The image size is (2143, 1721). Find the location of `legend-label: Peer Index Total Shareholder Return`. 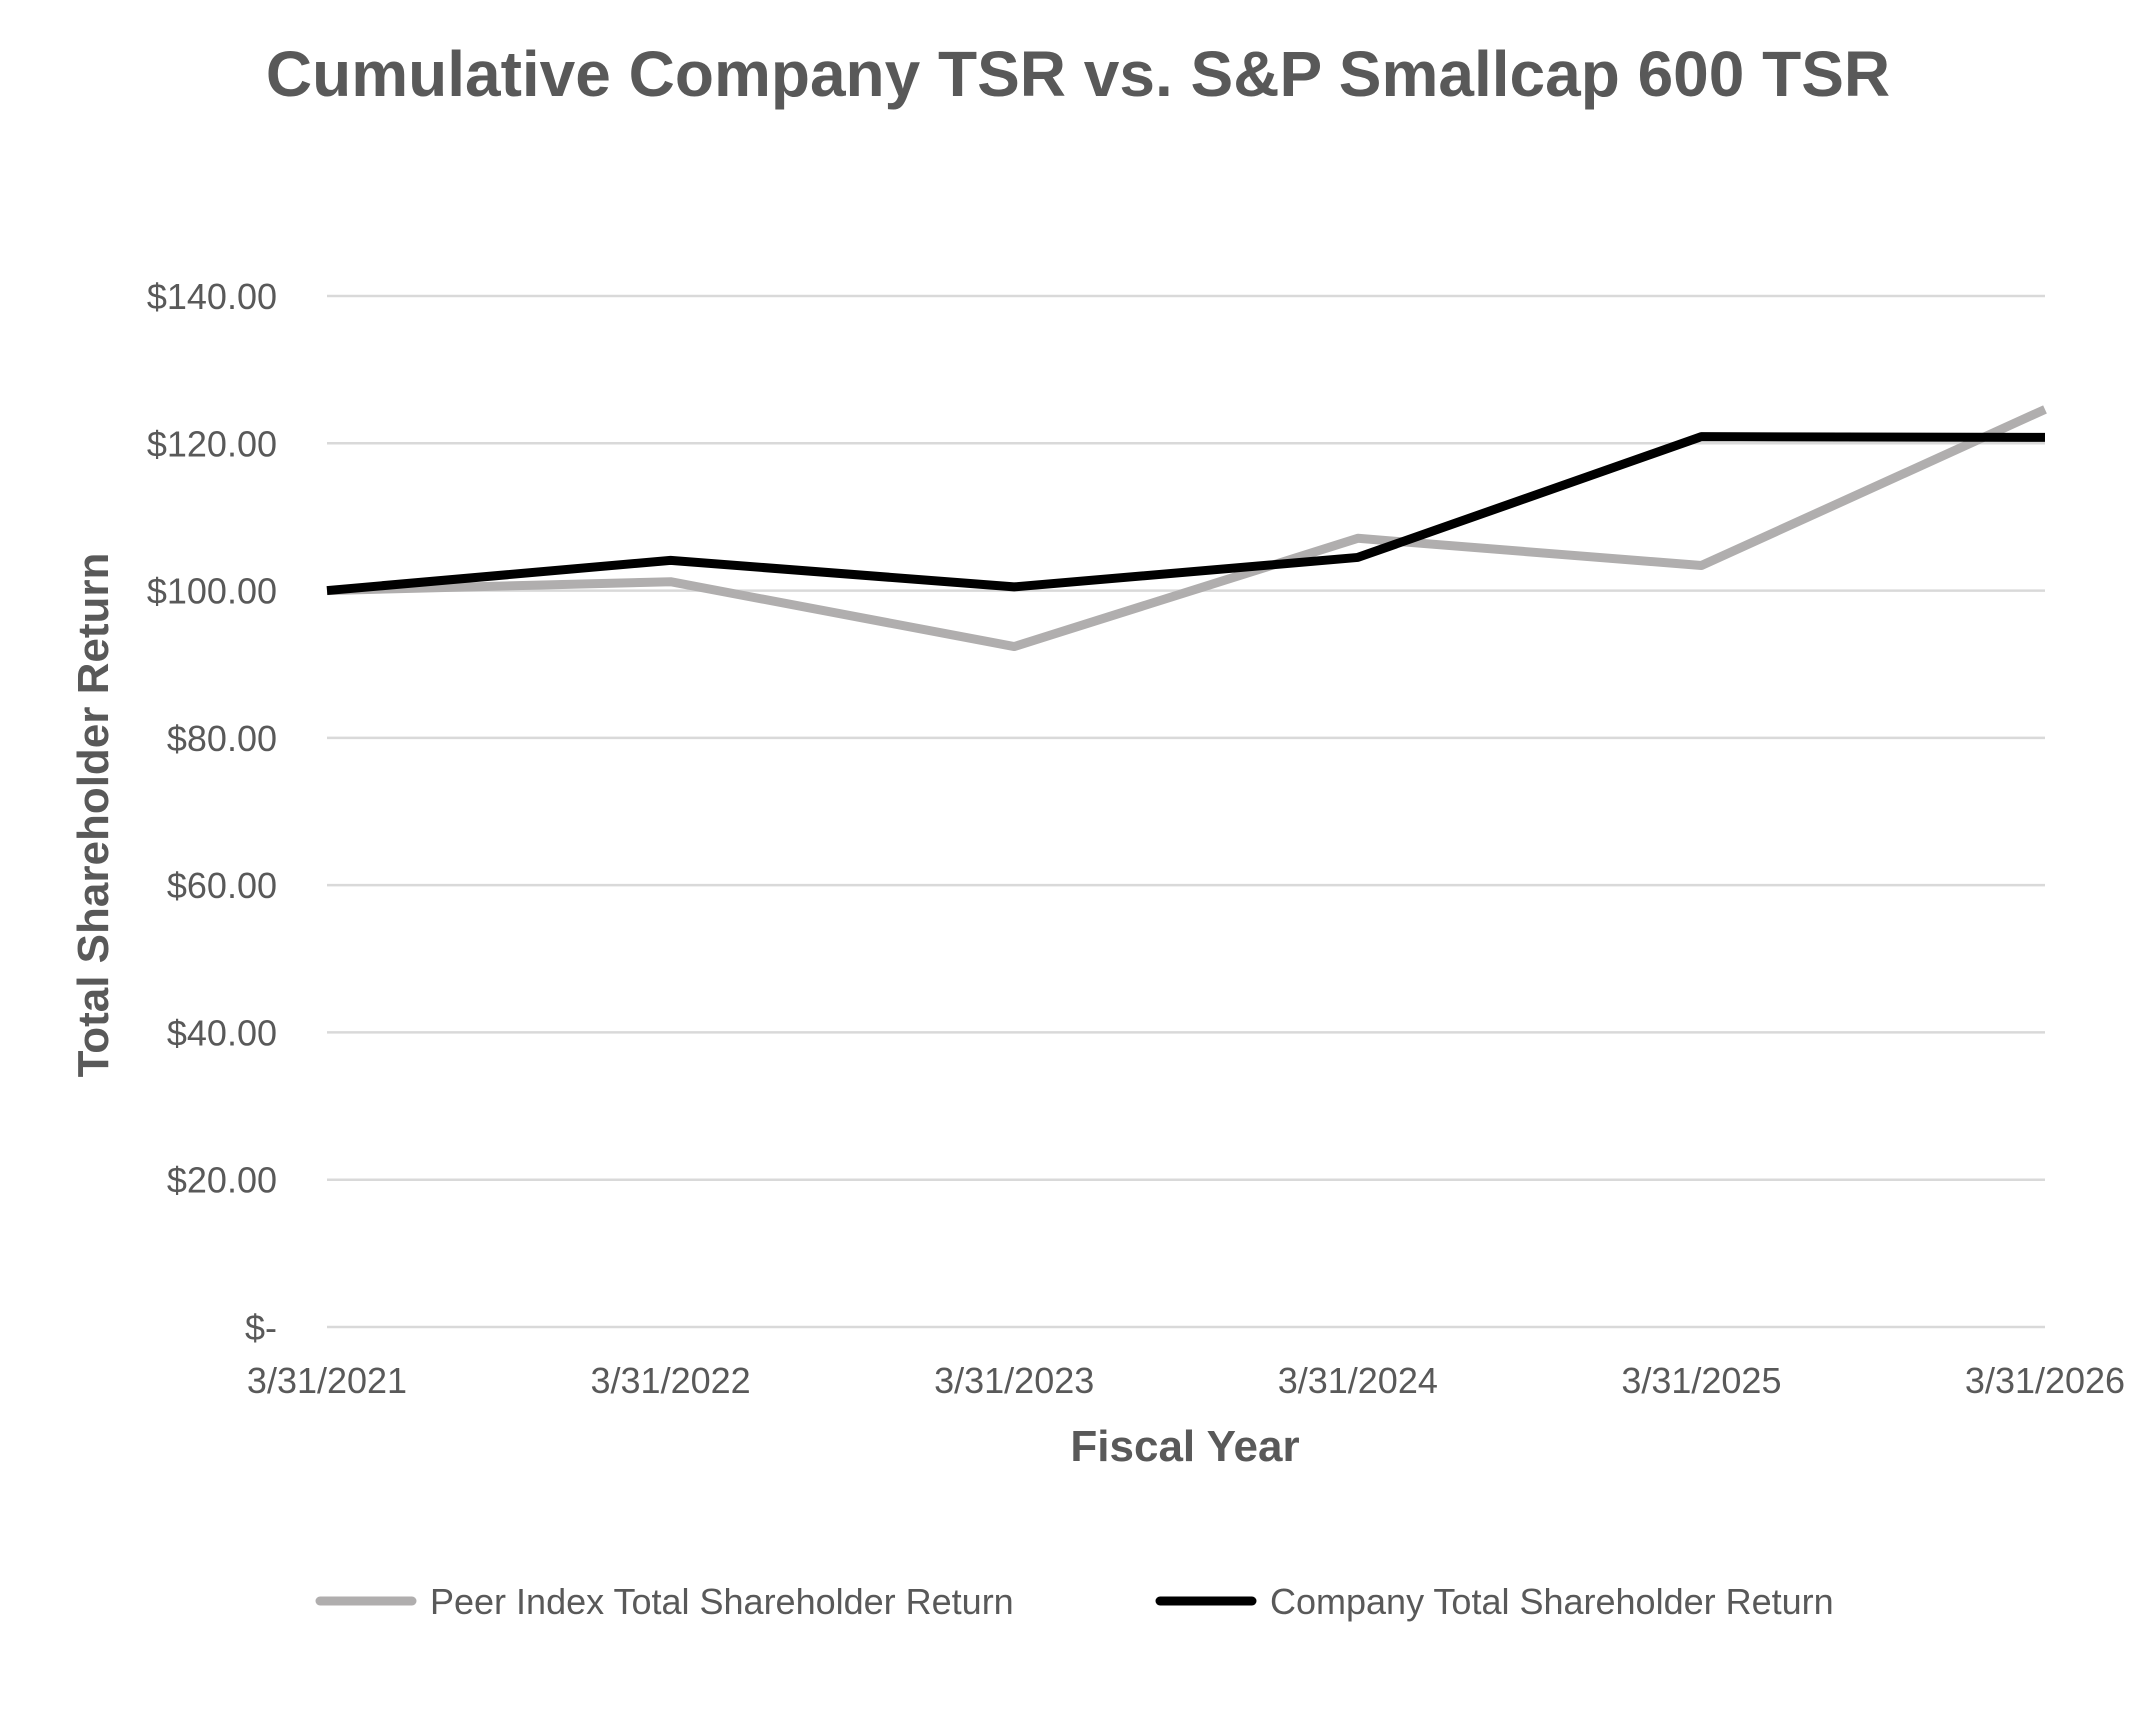

legend-label: Peer Index Total Shareholder Return is located at coordinates (722, 1601).